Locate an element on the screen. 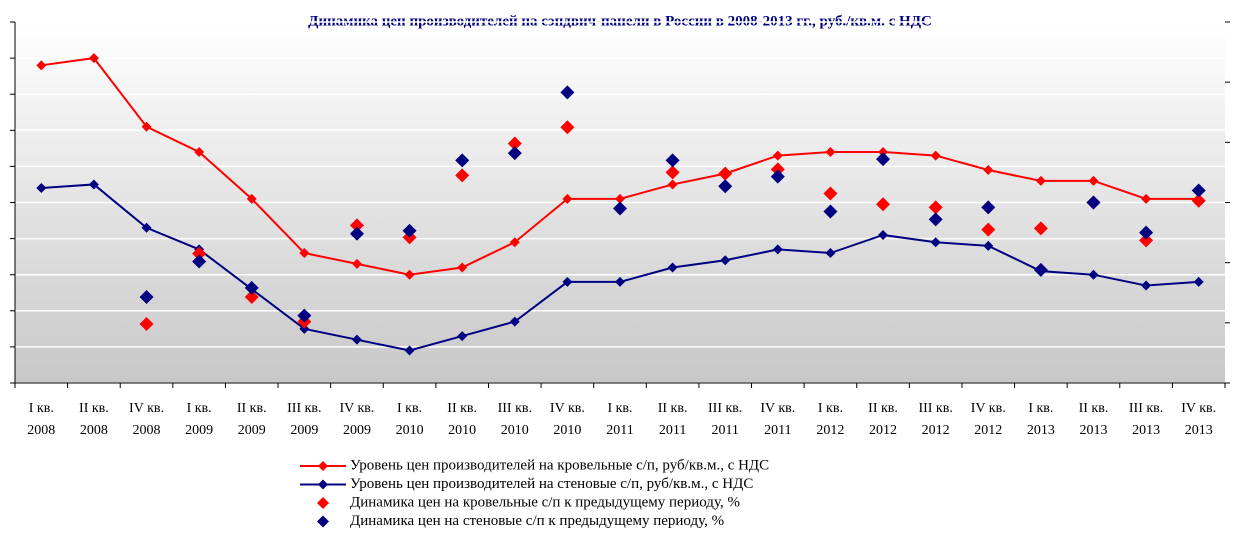  x-tick-label: I кв. 2011 is located at coordinates (620, 419).